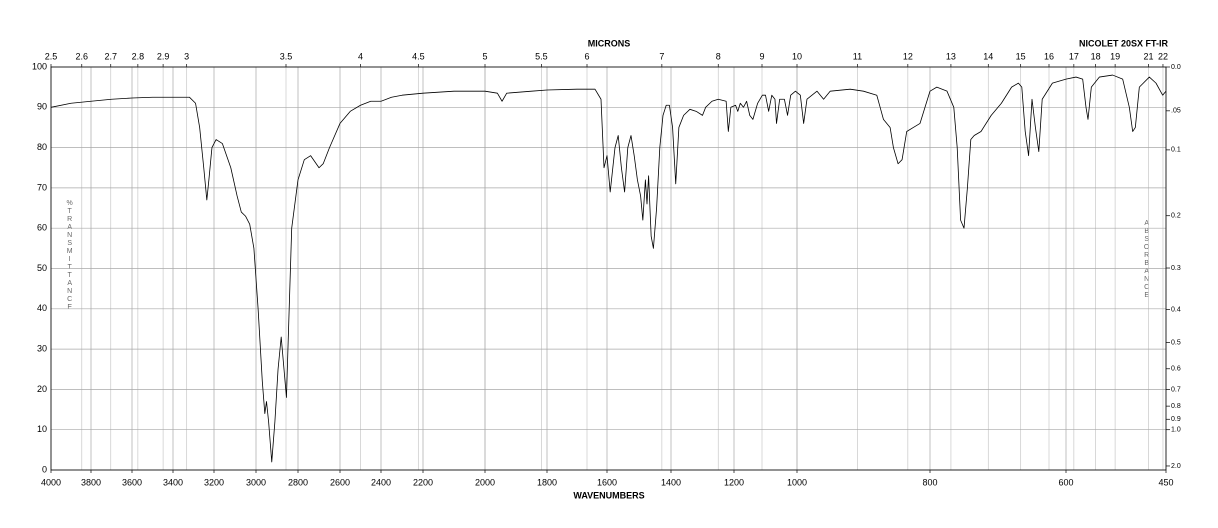 The height and width of the screenshot is (528, 1218). What do you see at coordinates (1065, 482) in the screenshot?
I see `x-tick-label: 600` at bounding box center [1065, 482].